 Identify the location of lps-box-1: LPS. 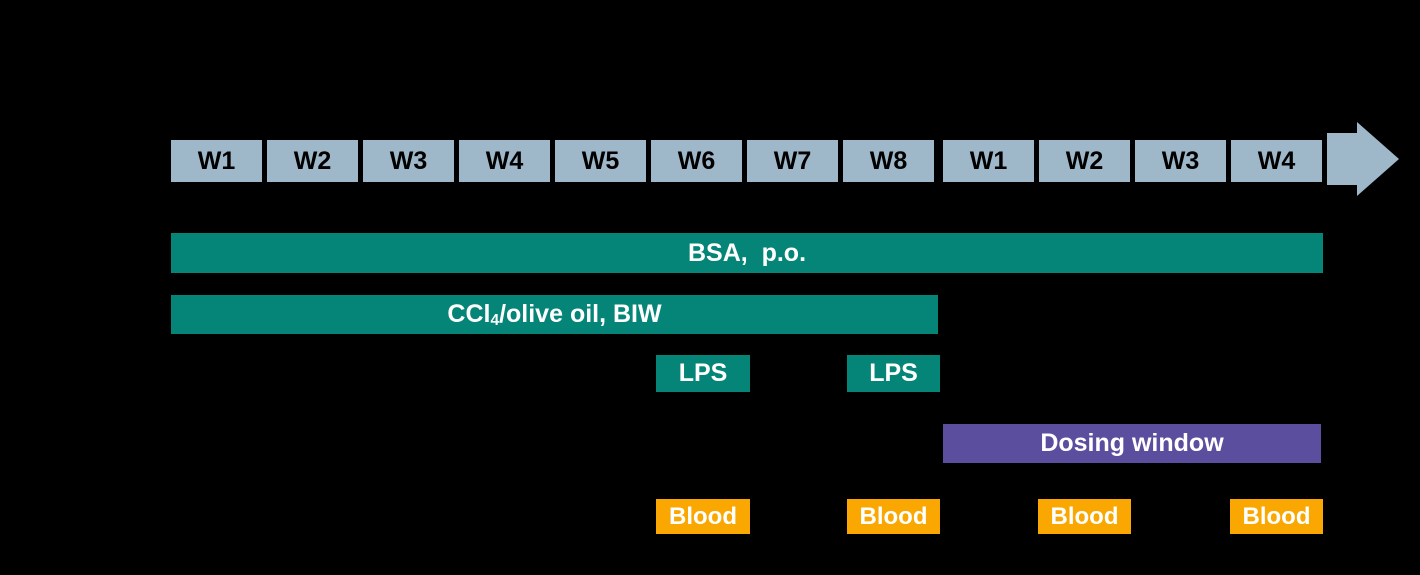
(703, 373).